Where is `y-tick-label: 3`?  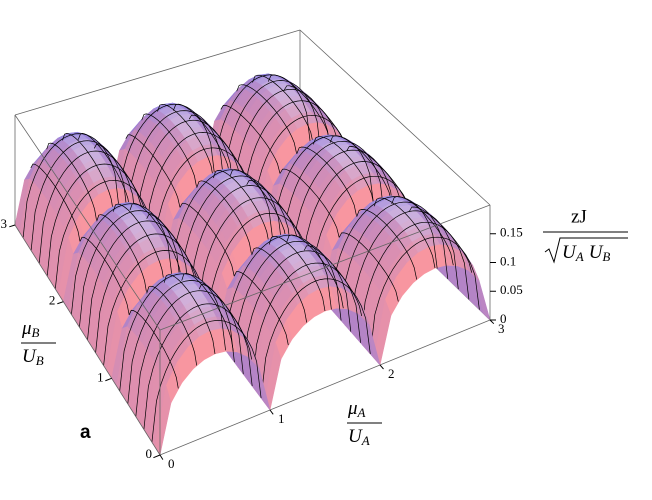 y-tick-label: 3 is located at coordinates (4, 223).